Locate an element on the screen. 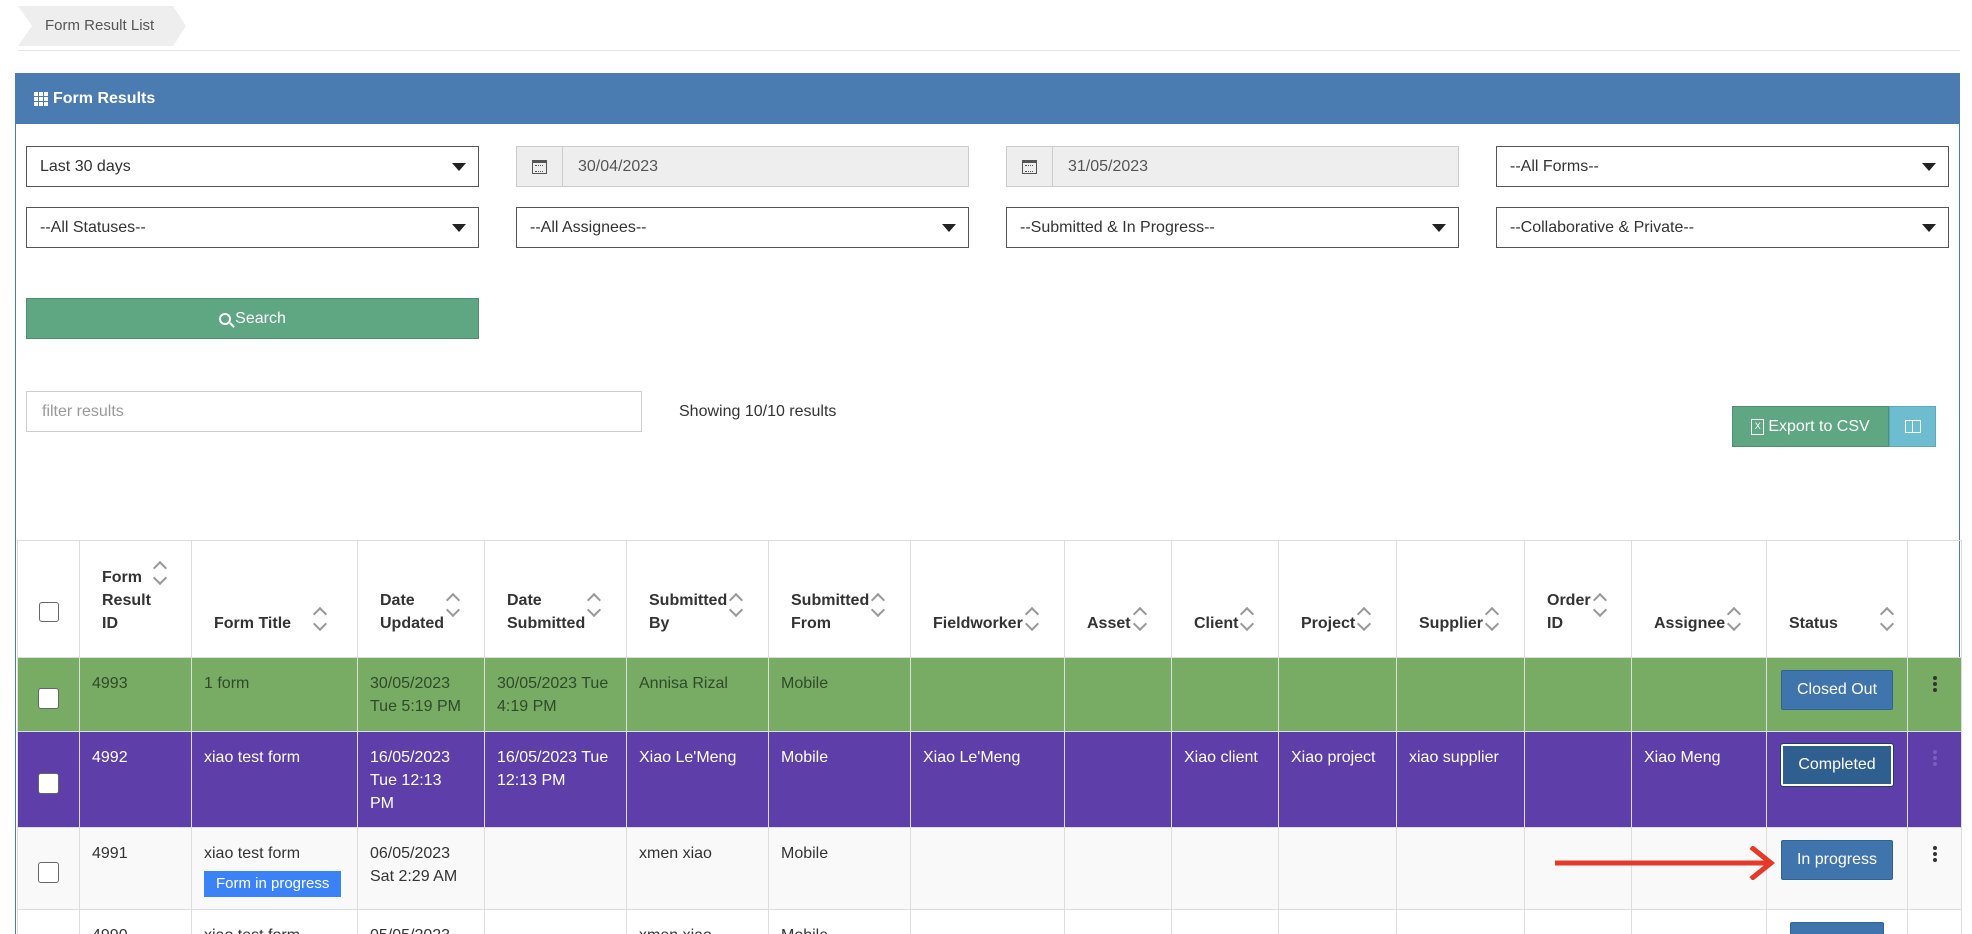 The width and height of the screenshot is (1972, 934). select-all-header is located at coordinates (48, 599).